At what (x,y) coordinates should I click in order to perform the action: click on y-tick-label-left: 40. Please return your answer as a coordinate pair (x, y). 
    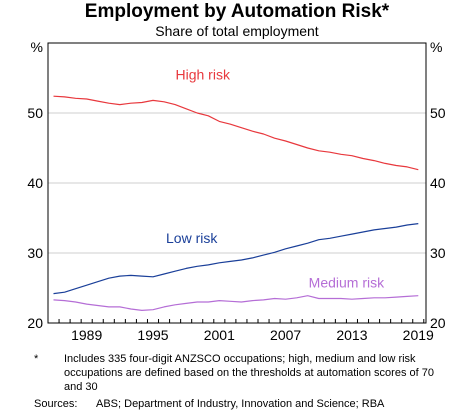
    Looking at the image, I should click on (35, 183).